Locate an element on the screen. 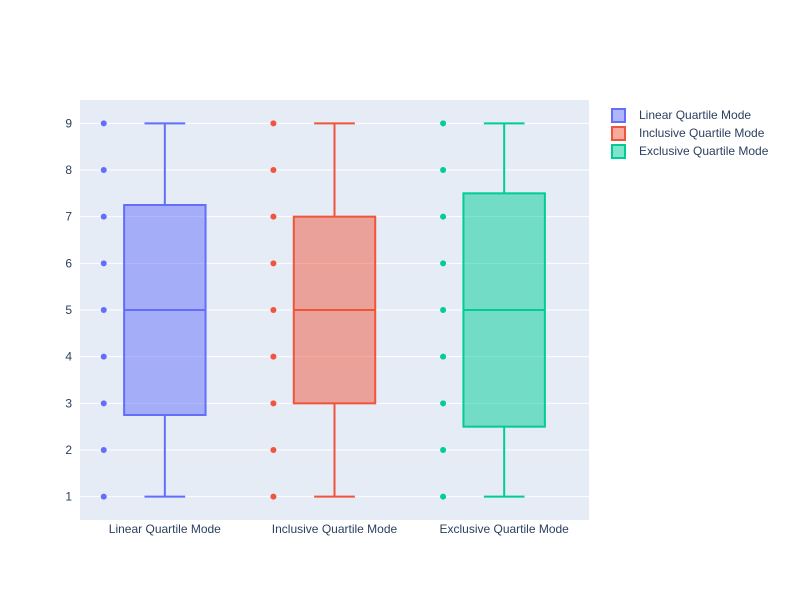 Image resolution: width=800 pixels, height=600 pixels. y-axis-ticks: 1 2 3 4 5 6 7 8 9 is located at coordinates (68, 309).